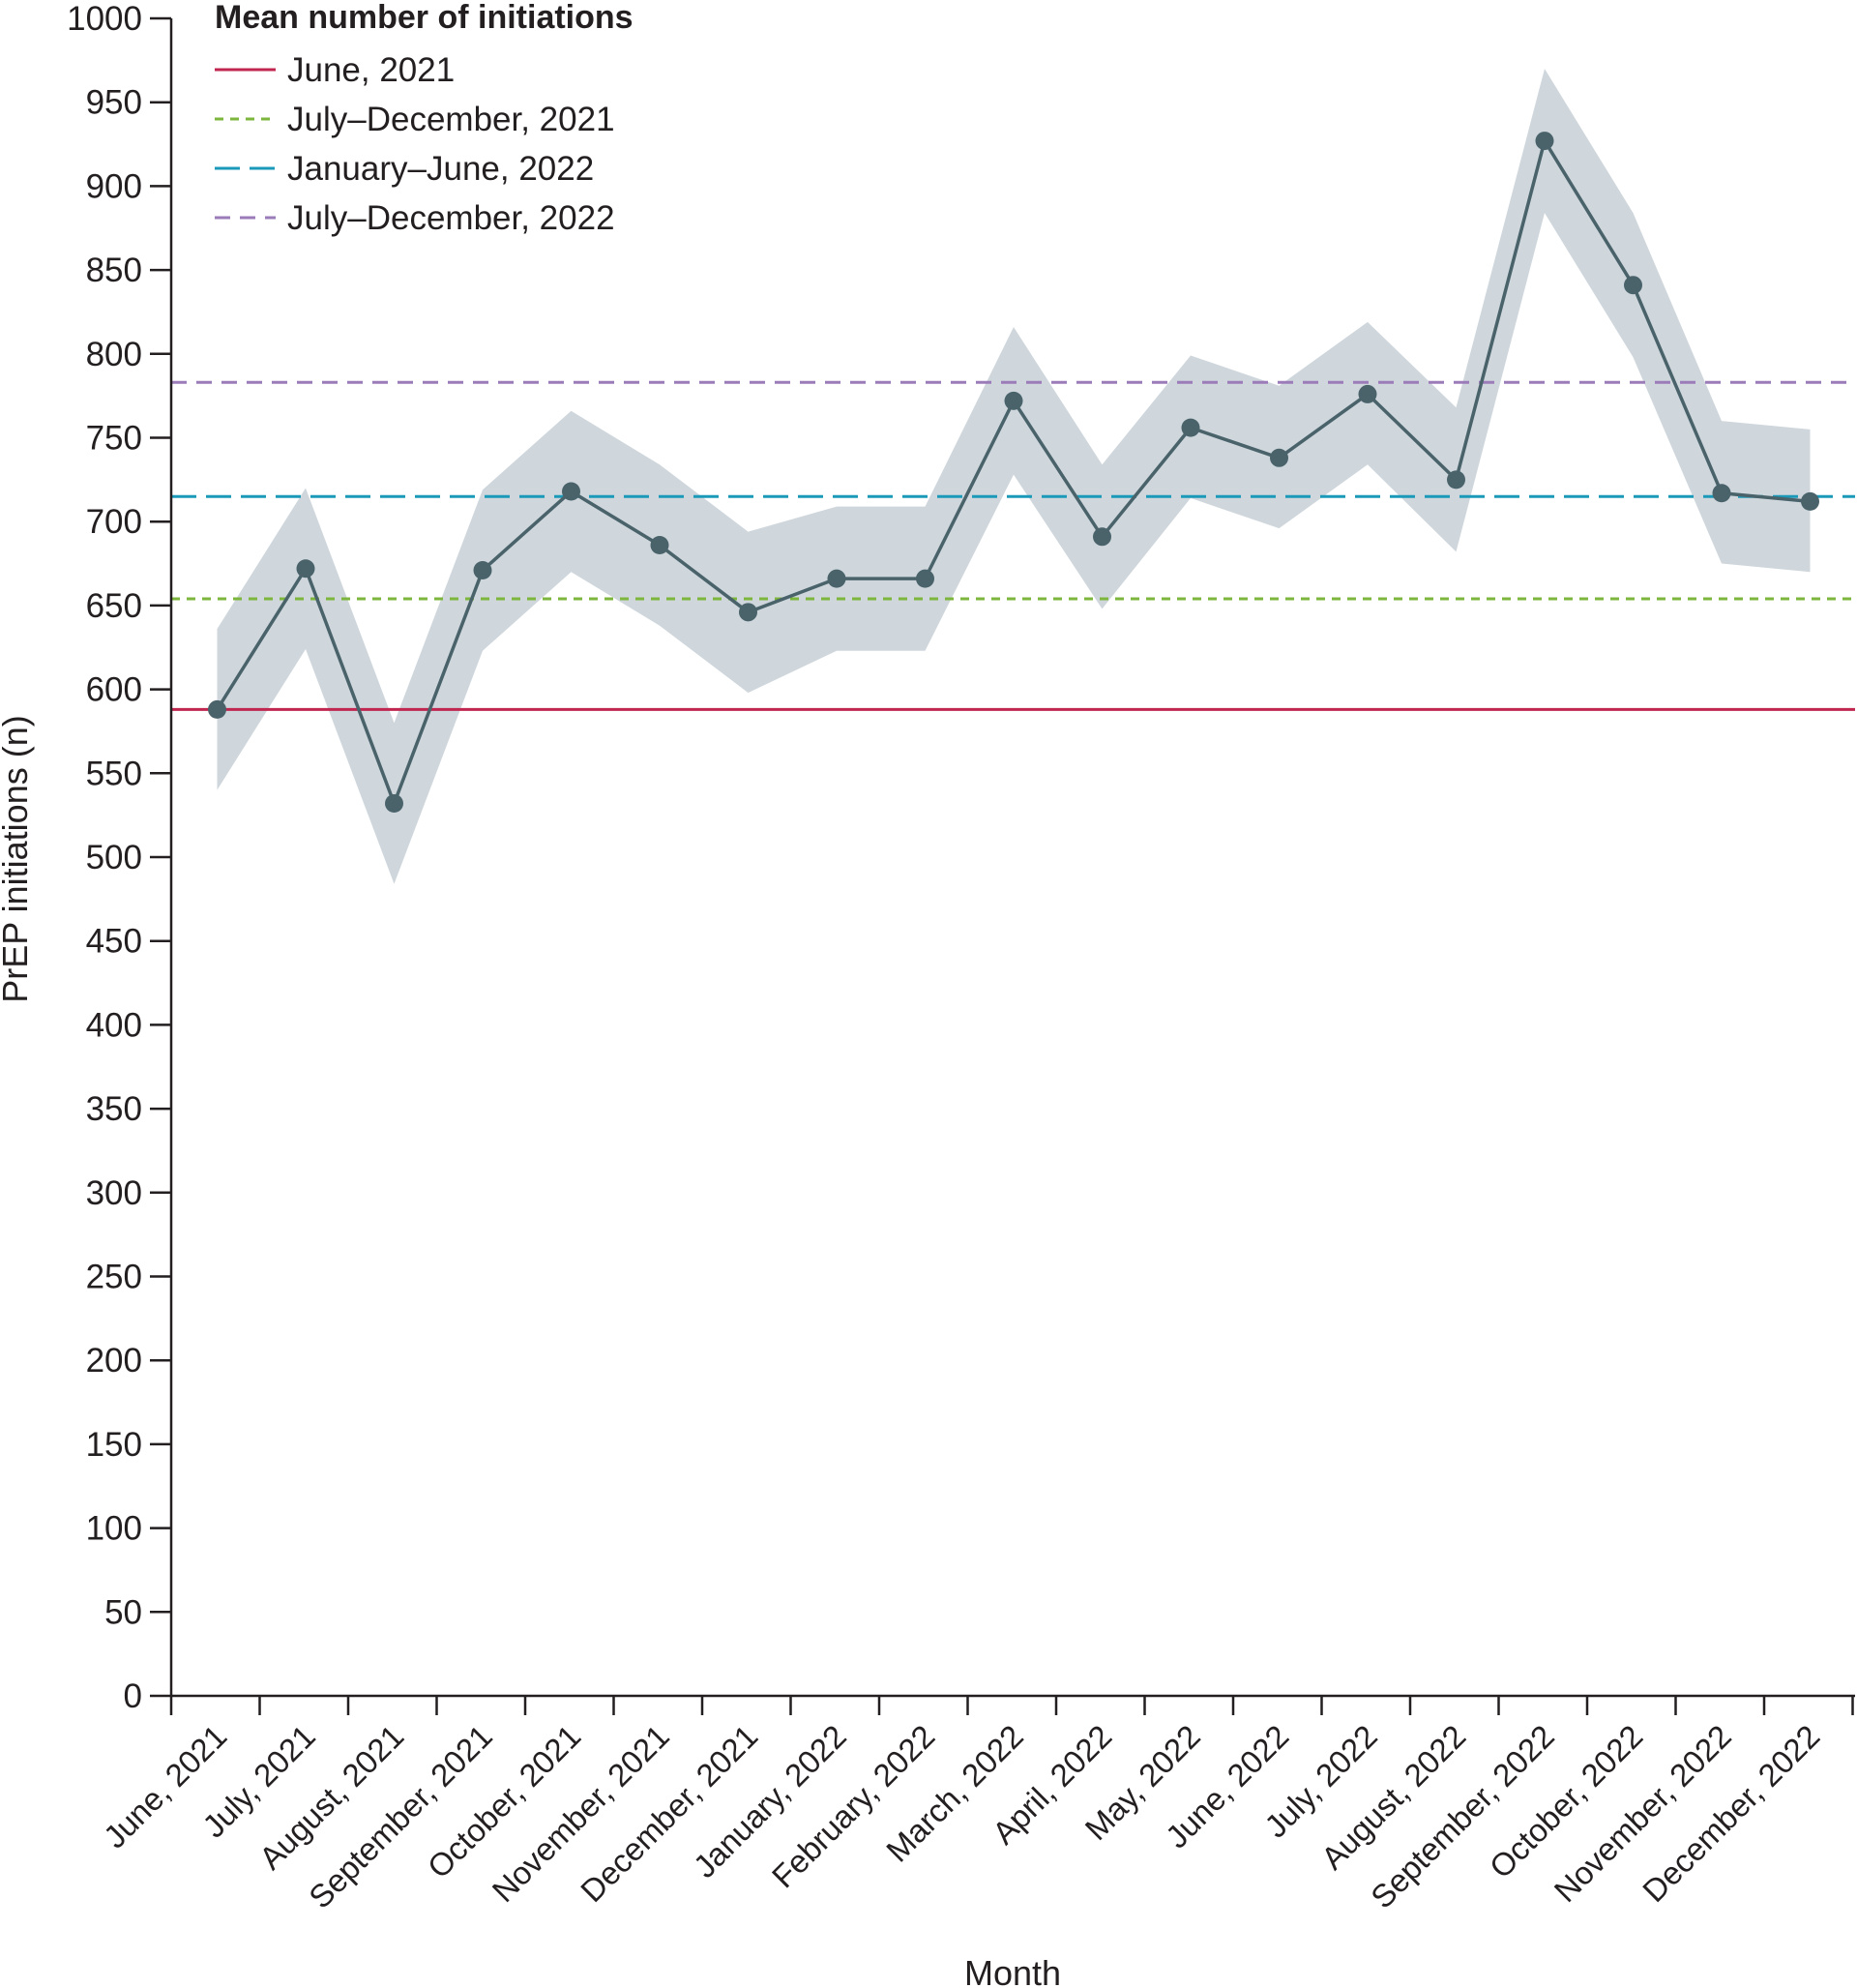 Image resolution: width=1857 pixels, height=1988 pixels. I want to click on y-tick-label: 350, so click(114, 1109).